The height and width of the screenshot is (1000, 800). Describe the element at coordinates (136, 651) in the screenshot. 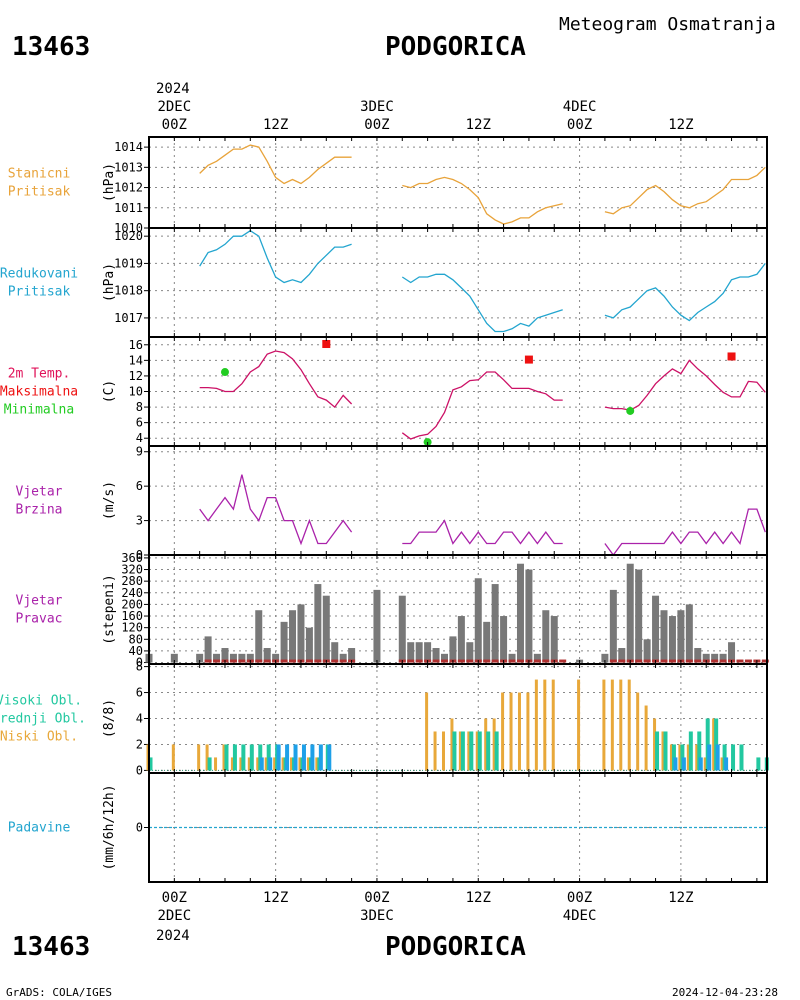

I see `y-tick-label: 40` at that location.